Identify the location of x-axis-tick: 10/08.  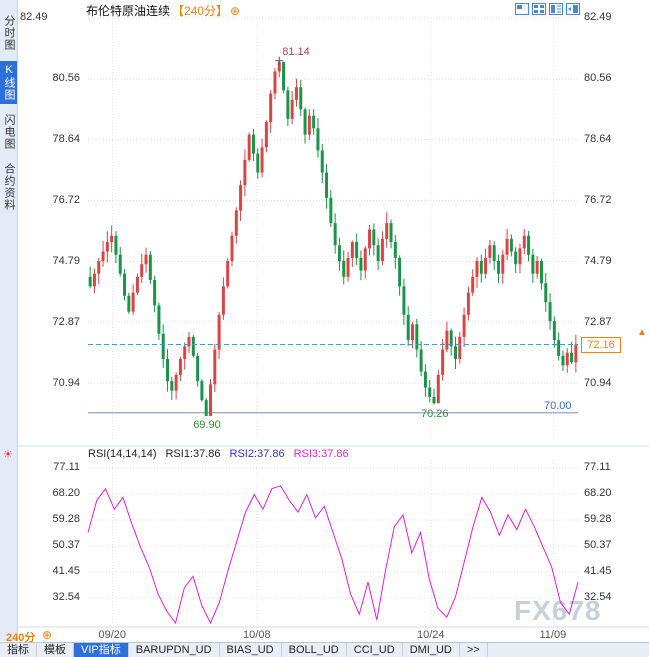
(257, 635).